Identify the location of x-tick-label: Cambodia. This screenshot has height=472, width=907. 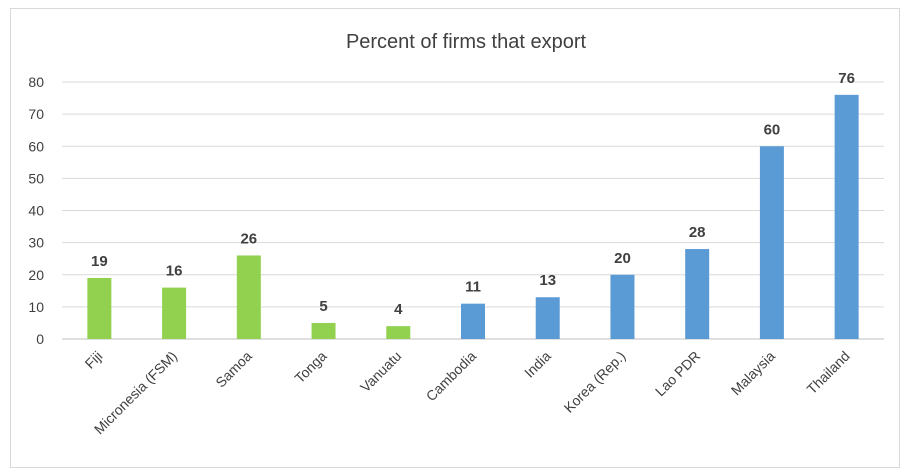
(451, 376).